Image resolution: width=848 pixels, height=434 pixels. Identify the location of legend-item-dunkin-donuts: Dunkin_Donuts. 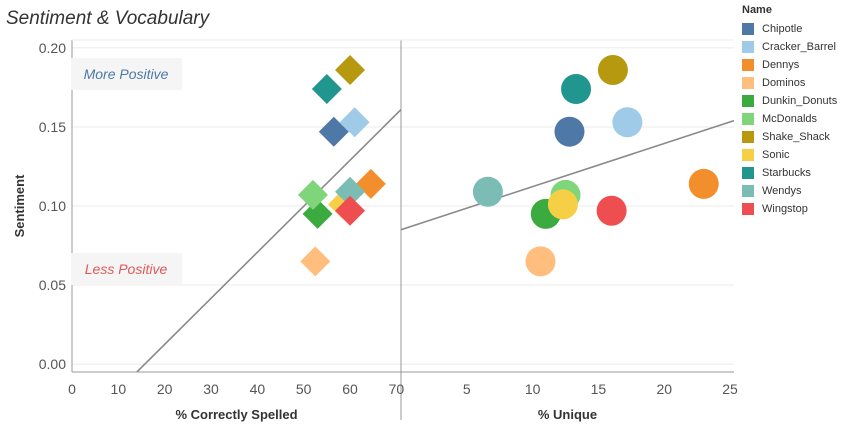
(794, 101).